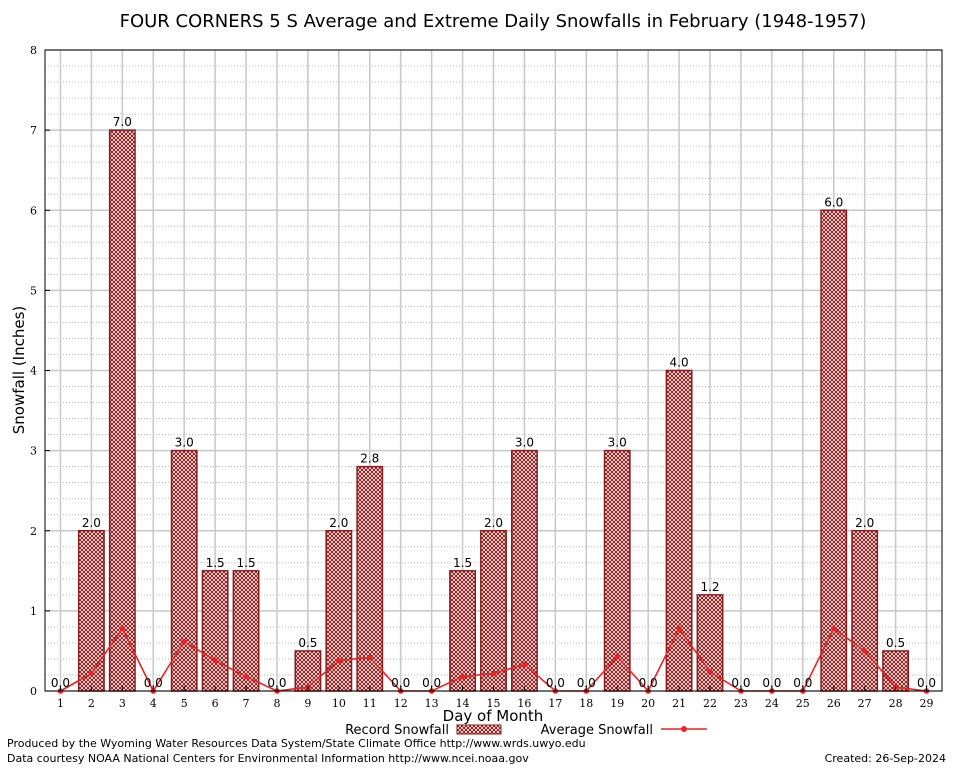 The height and width of the screenshot is (768, 954). What do you see at coordinates (710, 703) in the screenshot?
I see `x-tick-label: 22` at bounding box center [710, 703].